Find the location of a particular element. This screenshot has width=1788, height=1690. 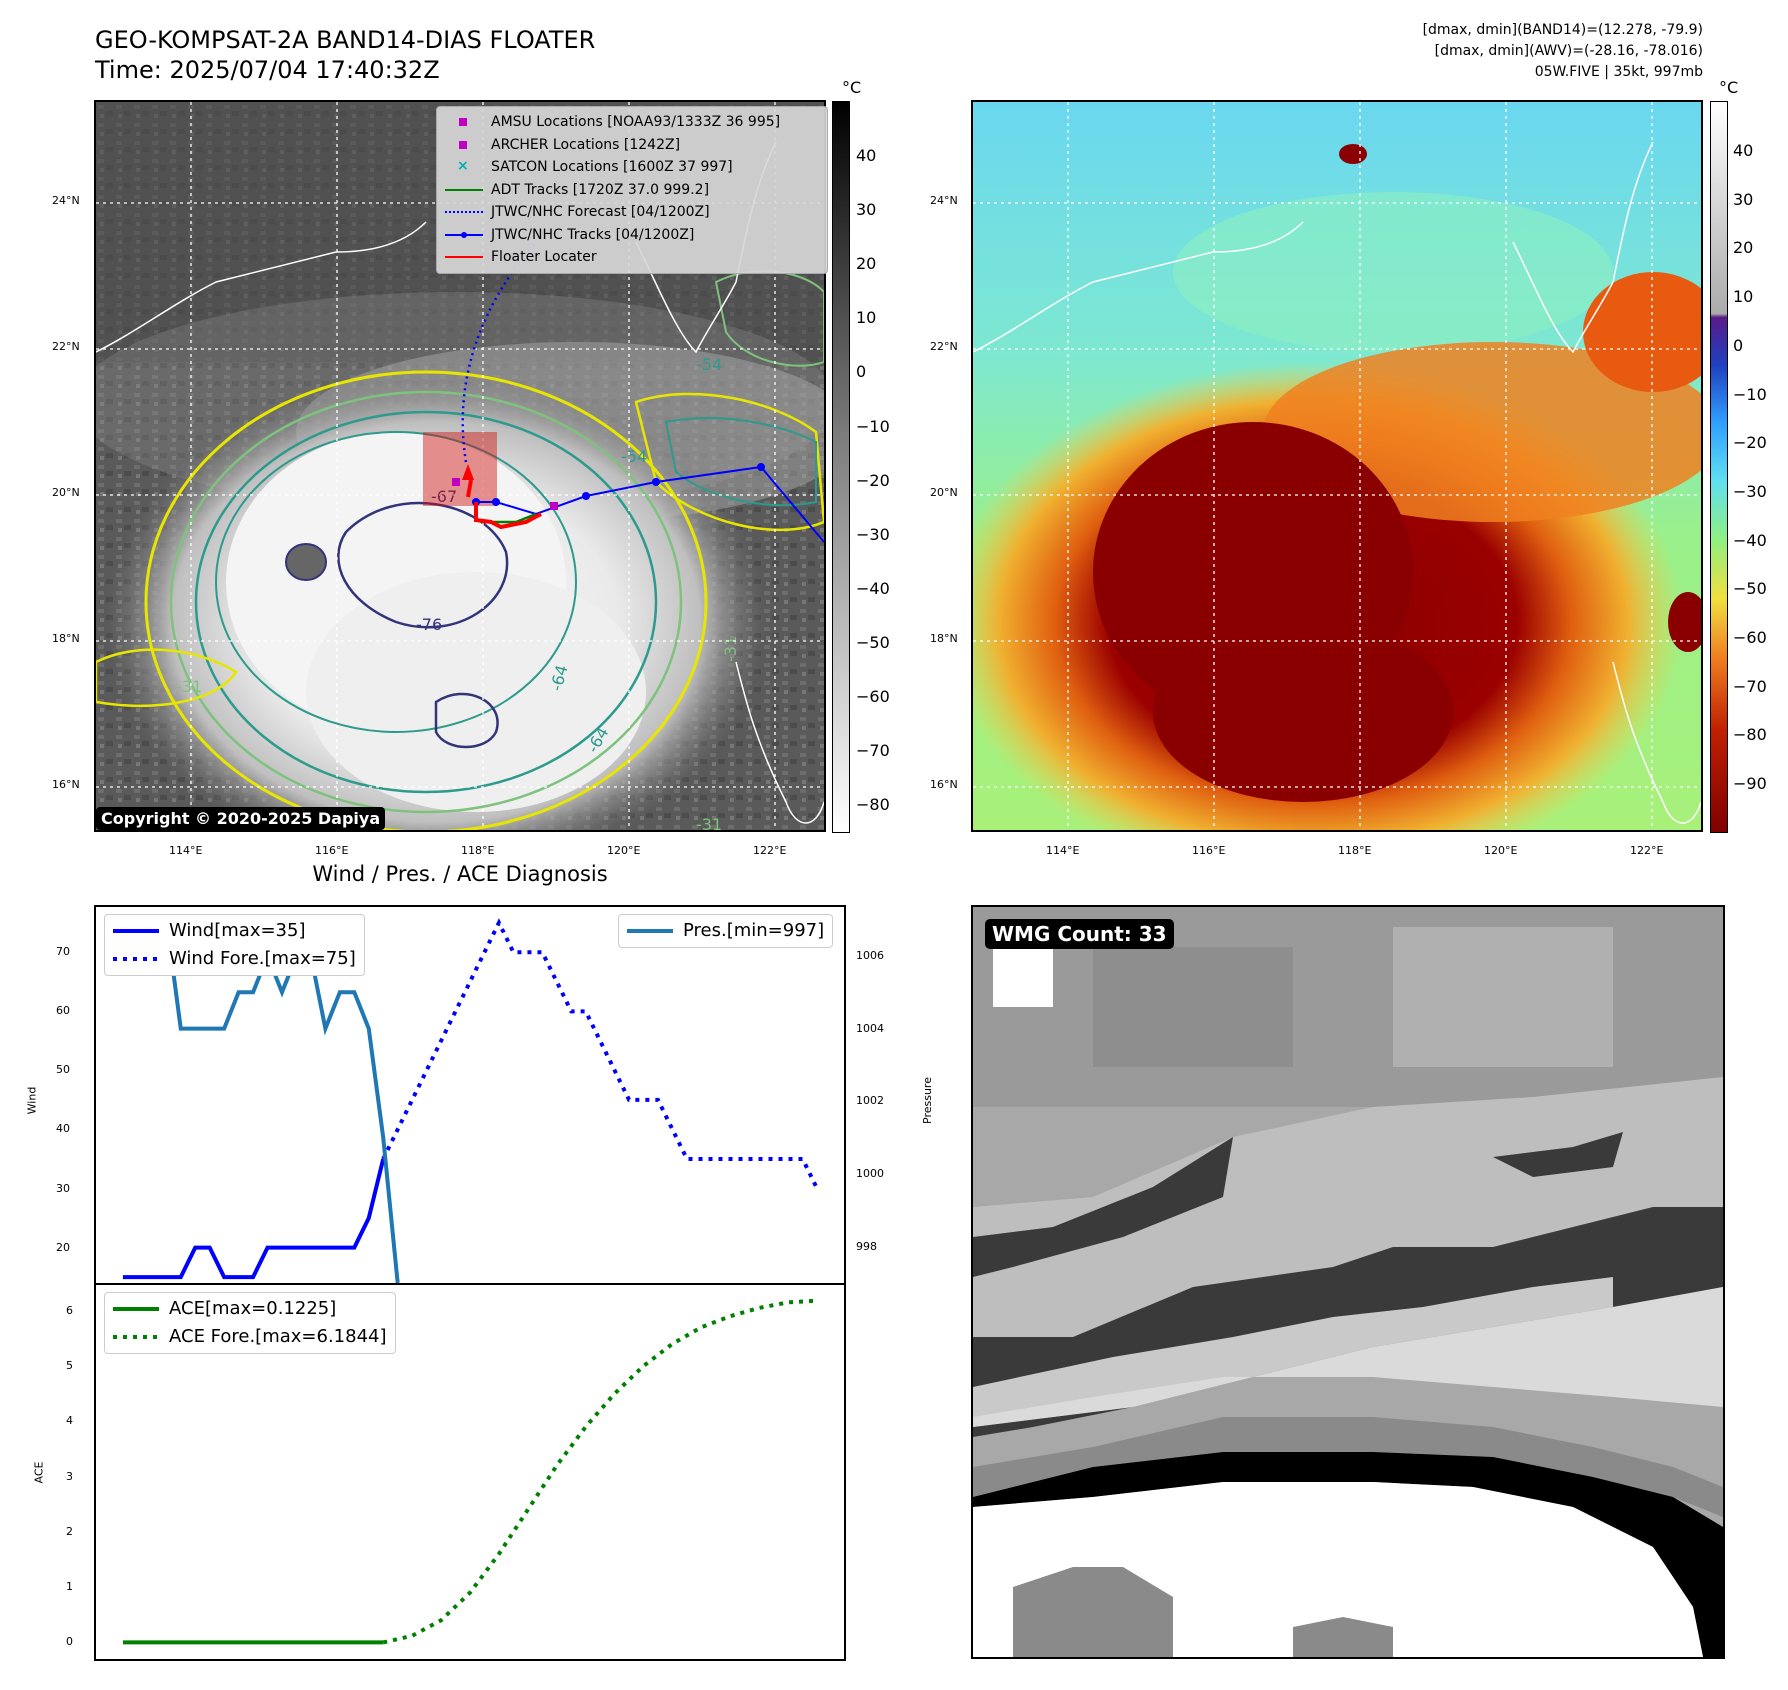

info-line-1: [dmax, dmin](BAND14)=(12.278, -79.9) is located at coordinates (1562, 30).